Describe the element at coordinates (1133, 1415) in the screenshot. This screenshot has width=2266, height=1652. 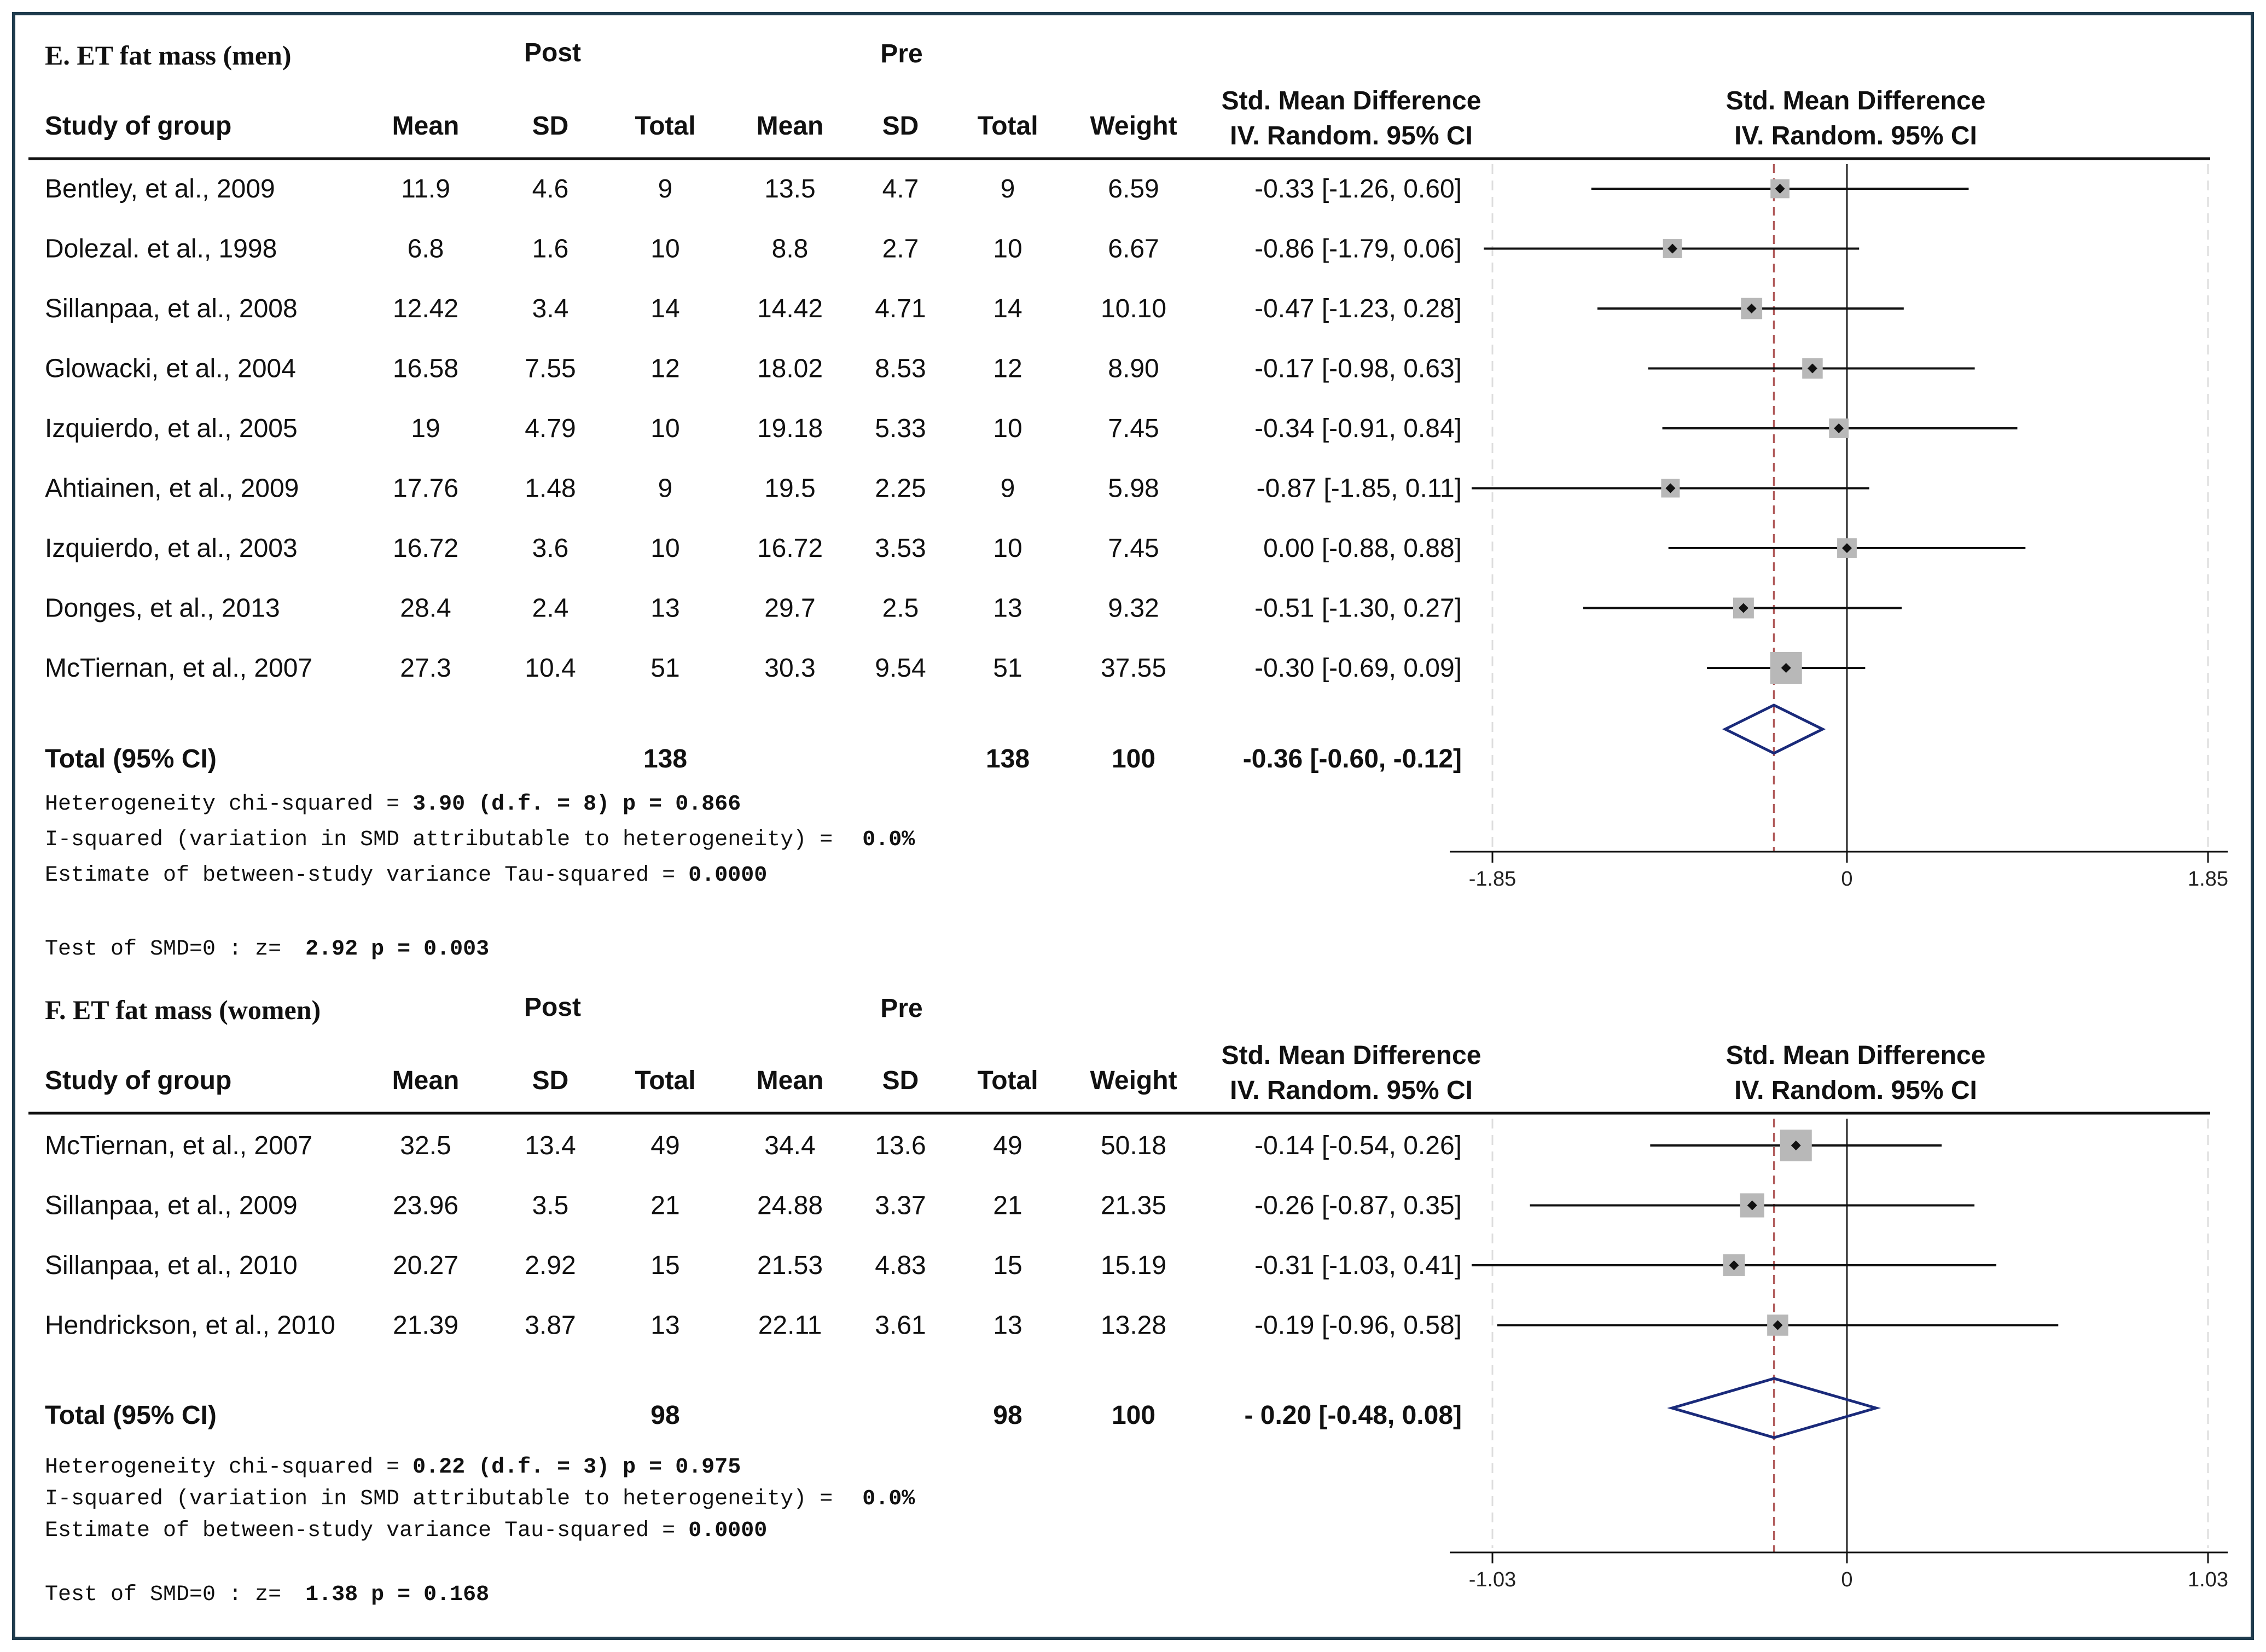
I see `total-weight: 100` at that location.